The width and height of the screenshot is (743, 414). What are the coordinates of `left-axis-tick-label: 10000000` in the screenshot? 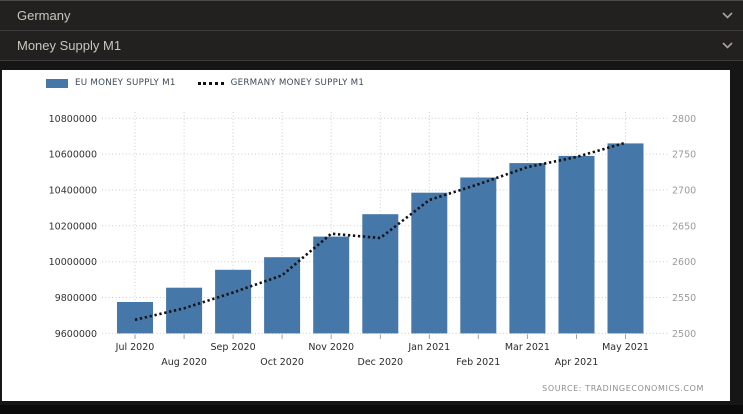 It's located at (73, 262).